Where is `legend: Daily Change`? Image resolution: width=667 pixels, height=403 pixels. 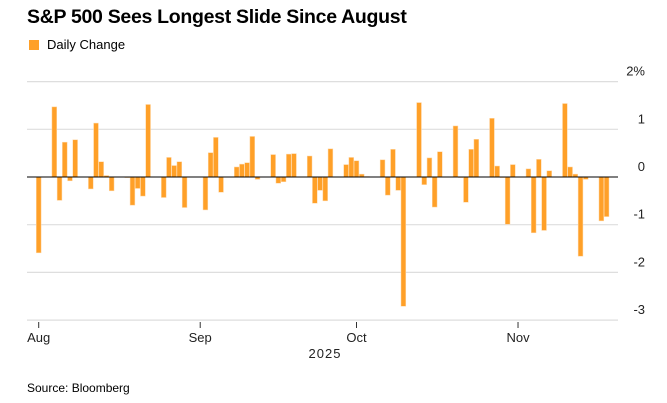 legend: Daily Change is located at coordinates (77, 44).